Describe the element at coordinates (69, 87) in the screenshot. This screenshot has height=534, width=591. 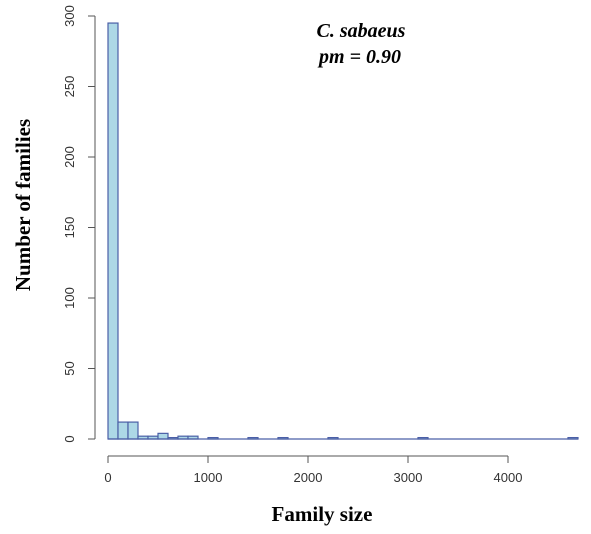
I see `y-tick-label-250: 250` at that location.